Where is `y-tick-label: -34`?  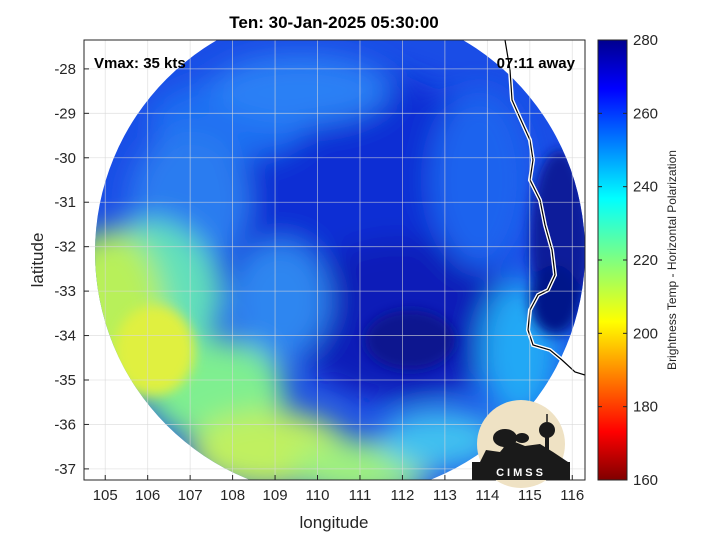
y-tick-label: -34 is located at coordinates (65, 336).